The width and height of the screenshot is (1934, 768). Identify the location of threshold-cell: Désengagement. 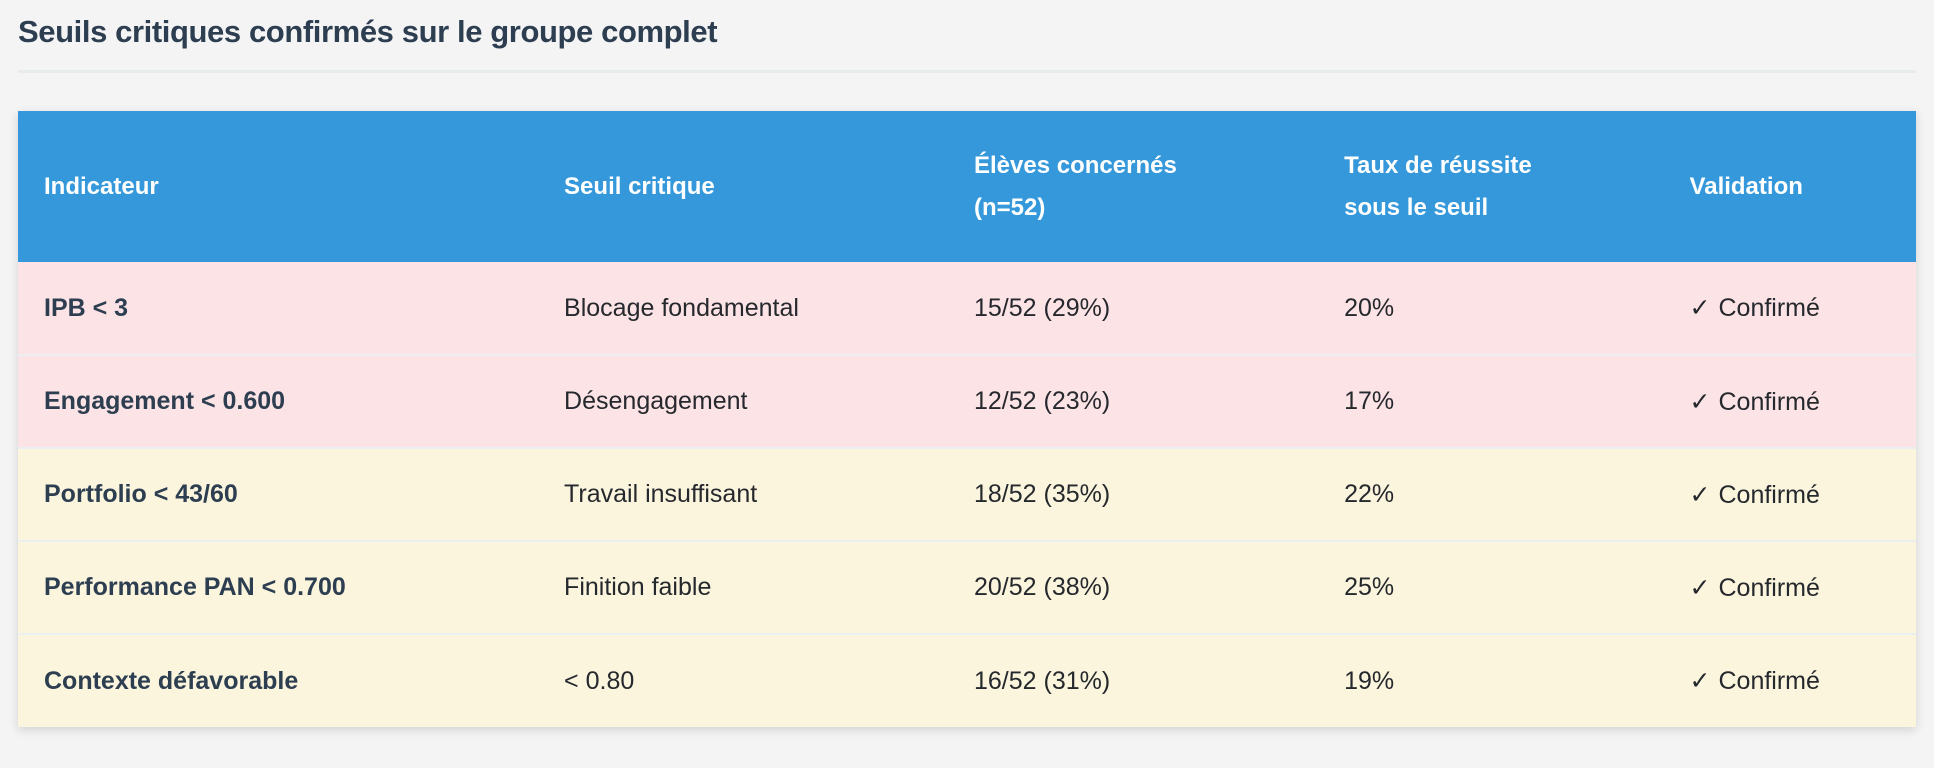
(743, 401).